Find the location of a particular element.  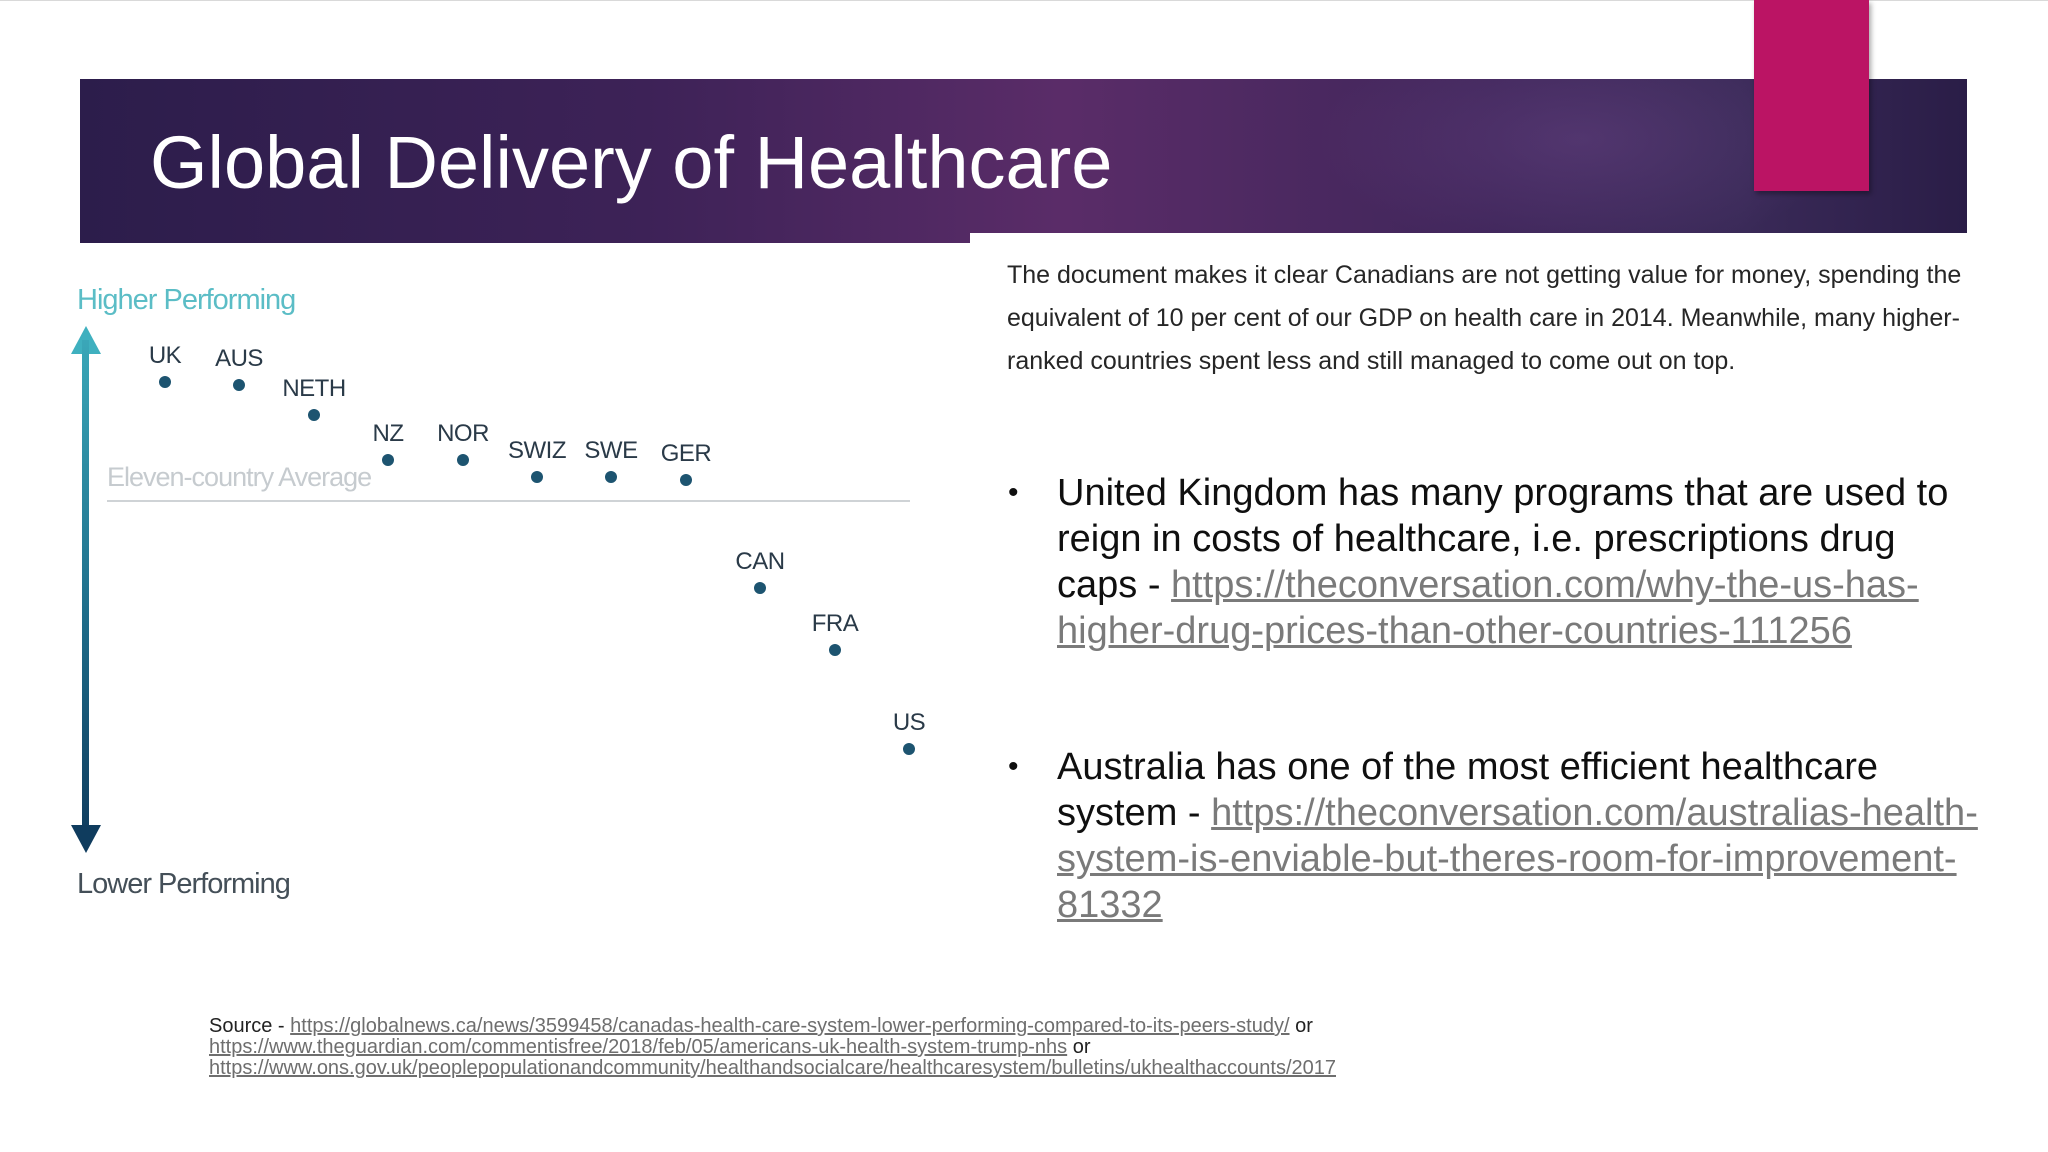

source-prefix: Source - is located at coordinates (250, 1026).